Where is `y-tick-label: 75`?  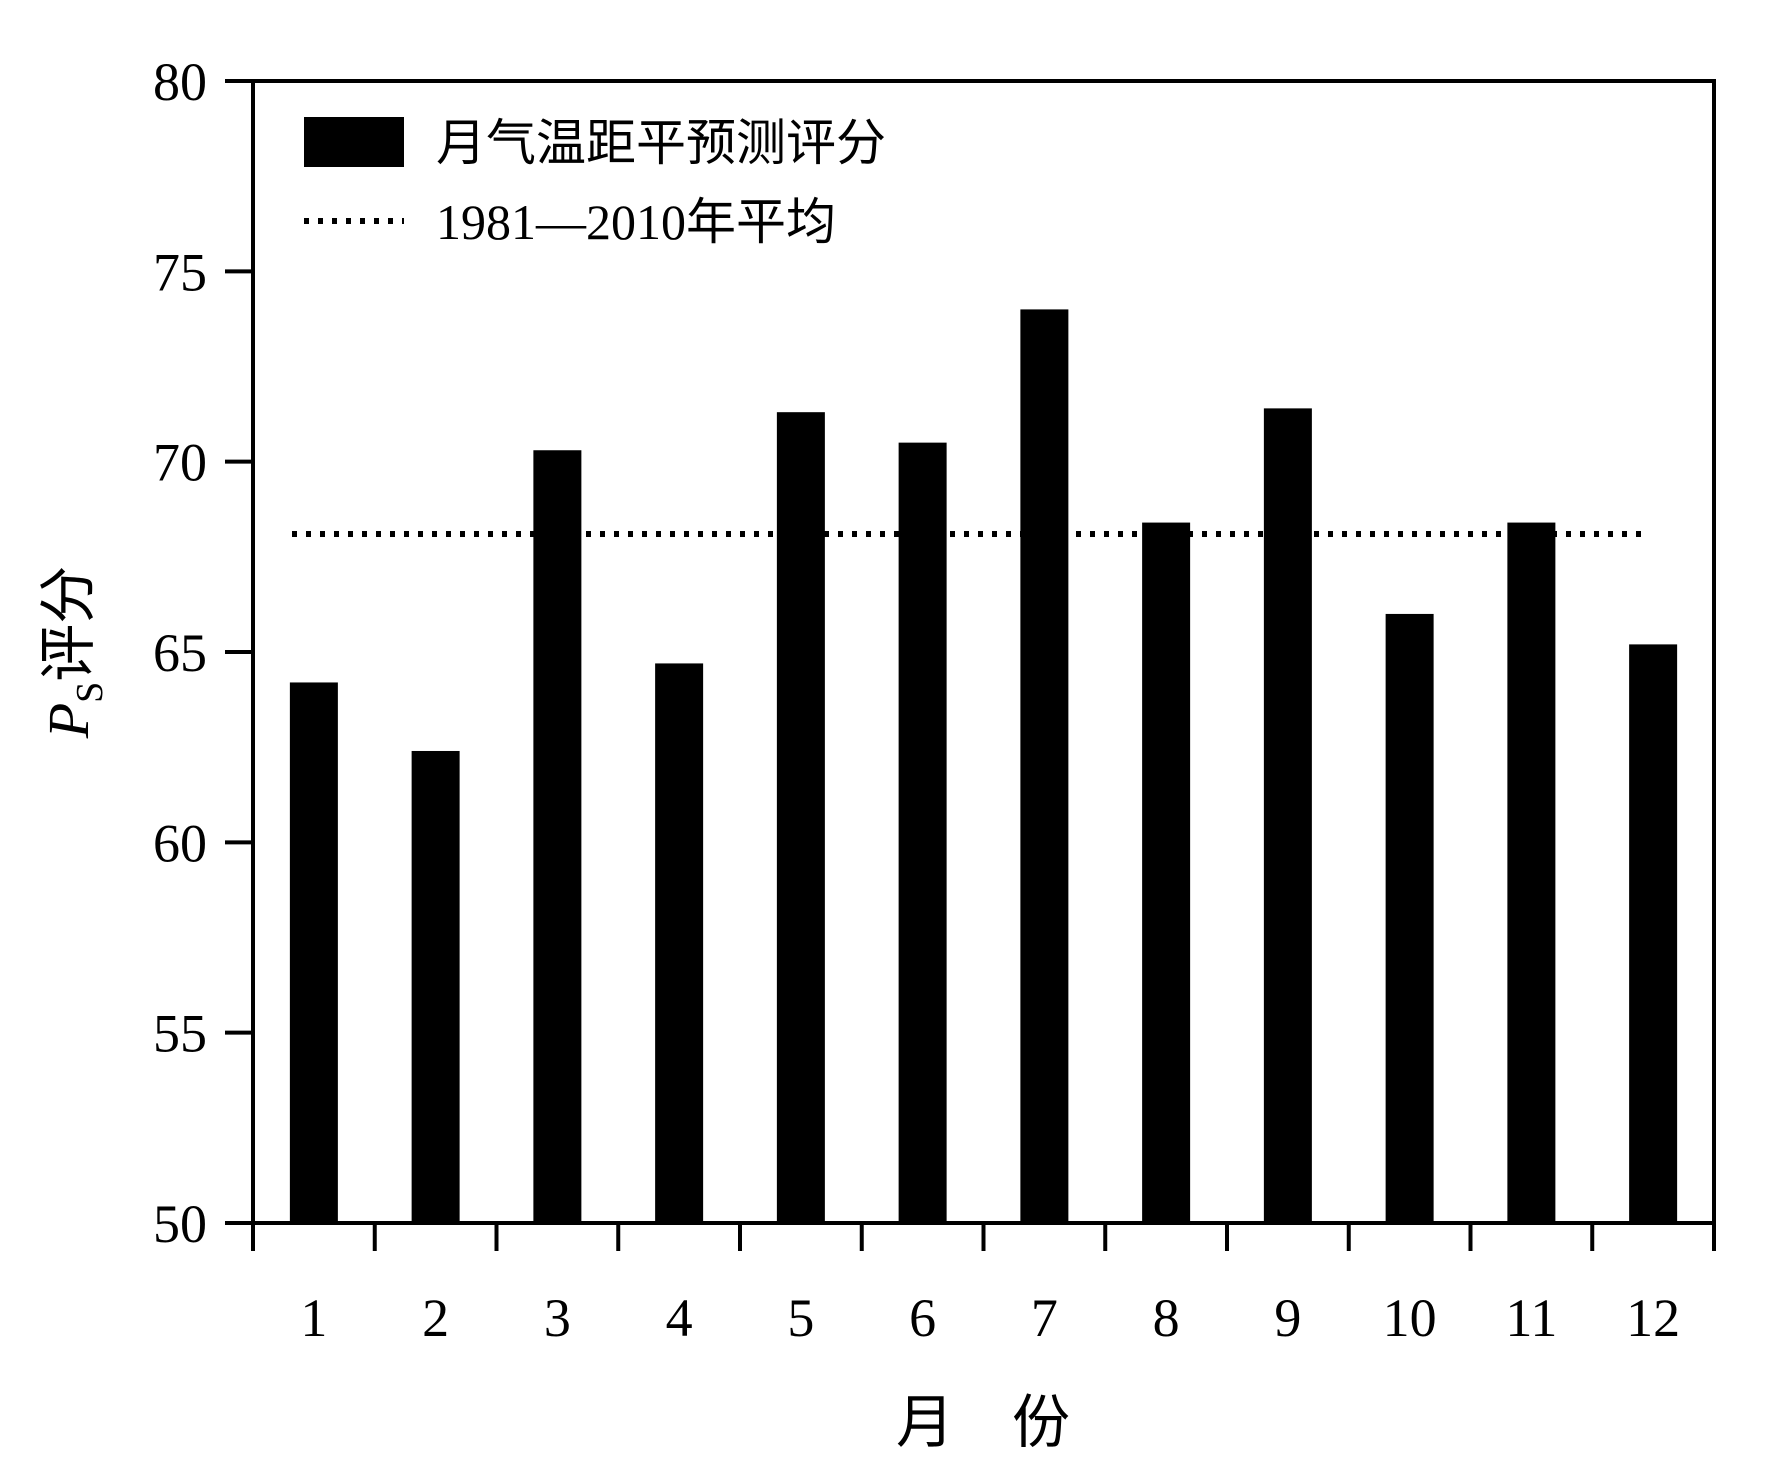 y-tick-label: 75 is located at coordinates (180, 272).